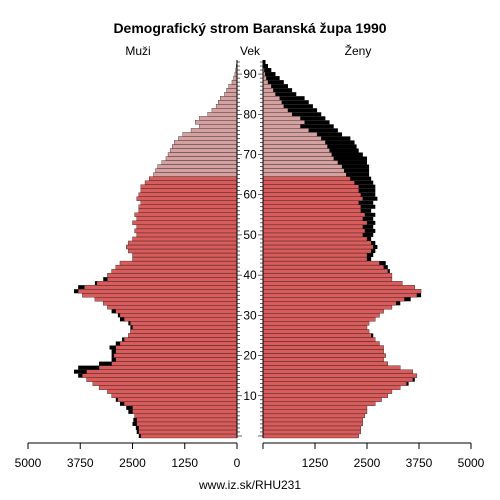 This screenshot has height=500, width=500. What do you see at coordinates (250, 356) in the screenshot?
I see `age-tick-label: 20` at bounding box center [250, 356].